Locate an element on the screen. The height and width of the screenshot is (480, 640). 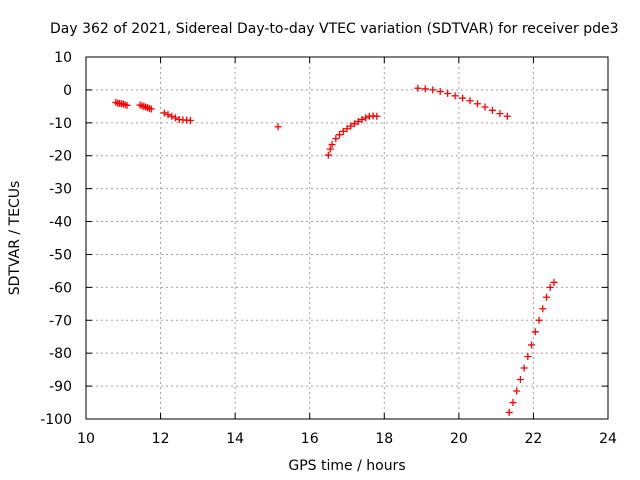
x-tick-label: 20 is located at coordinates (459, 439).